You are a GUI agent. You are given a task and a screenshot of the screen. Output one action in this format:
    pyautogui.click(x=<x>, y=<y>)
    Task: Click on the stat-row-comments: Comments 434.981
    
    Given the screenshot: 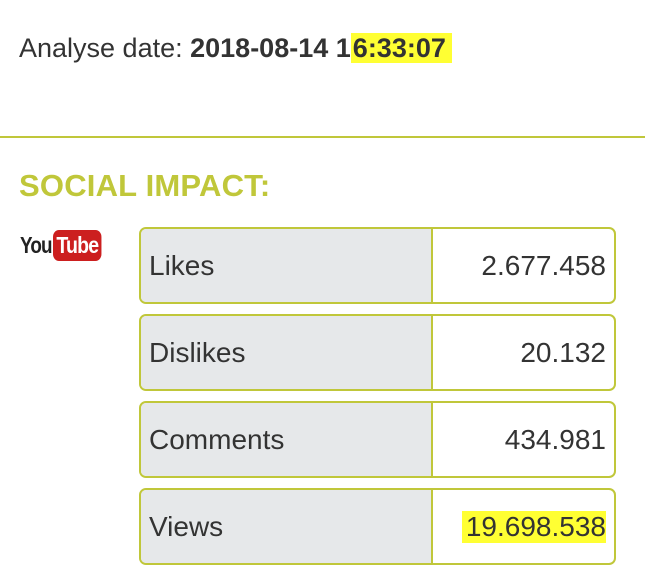 What is the action you would take?
    pyautogui.click(x=377, y=439)
    